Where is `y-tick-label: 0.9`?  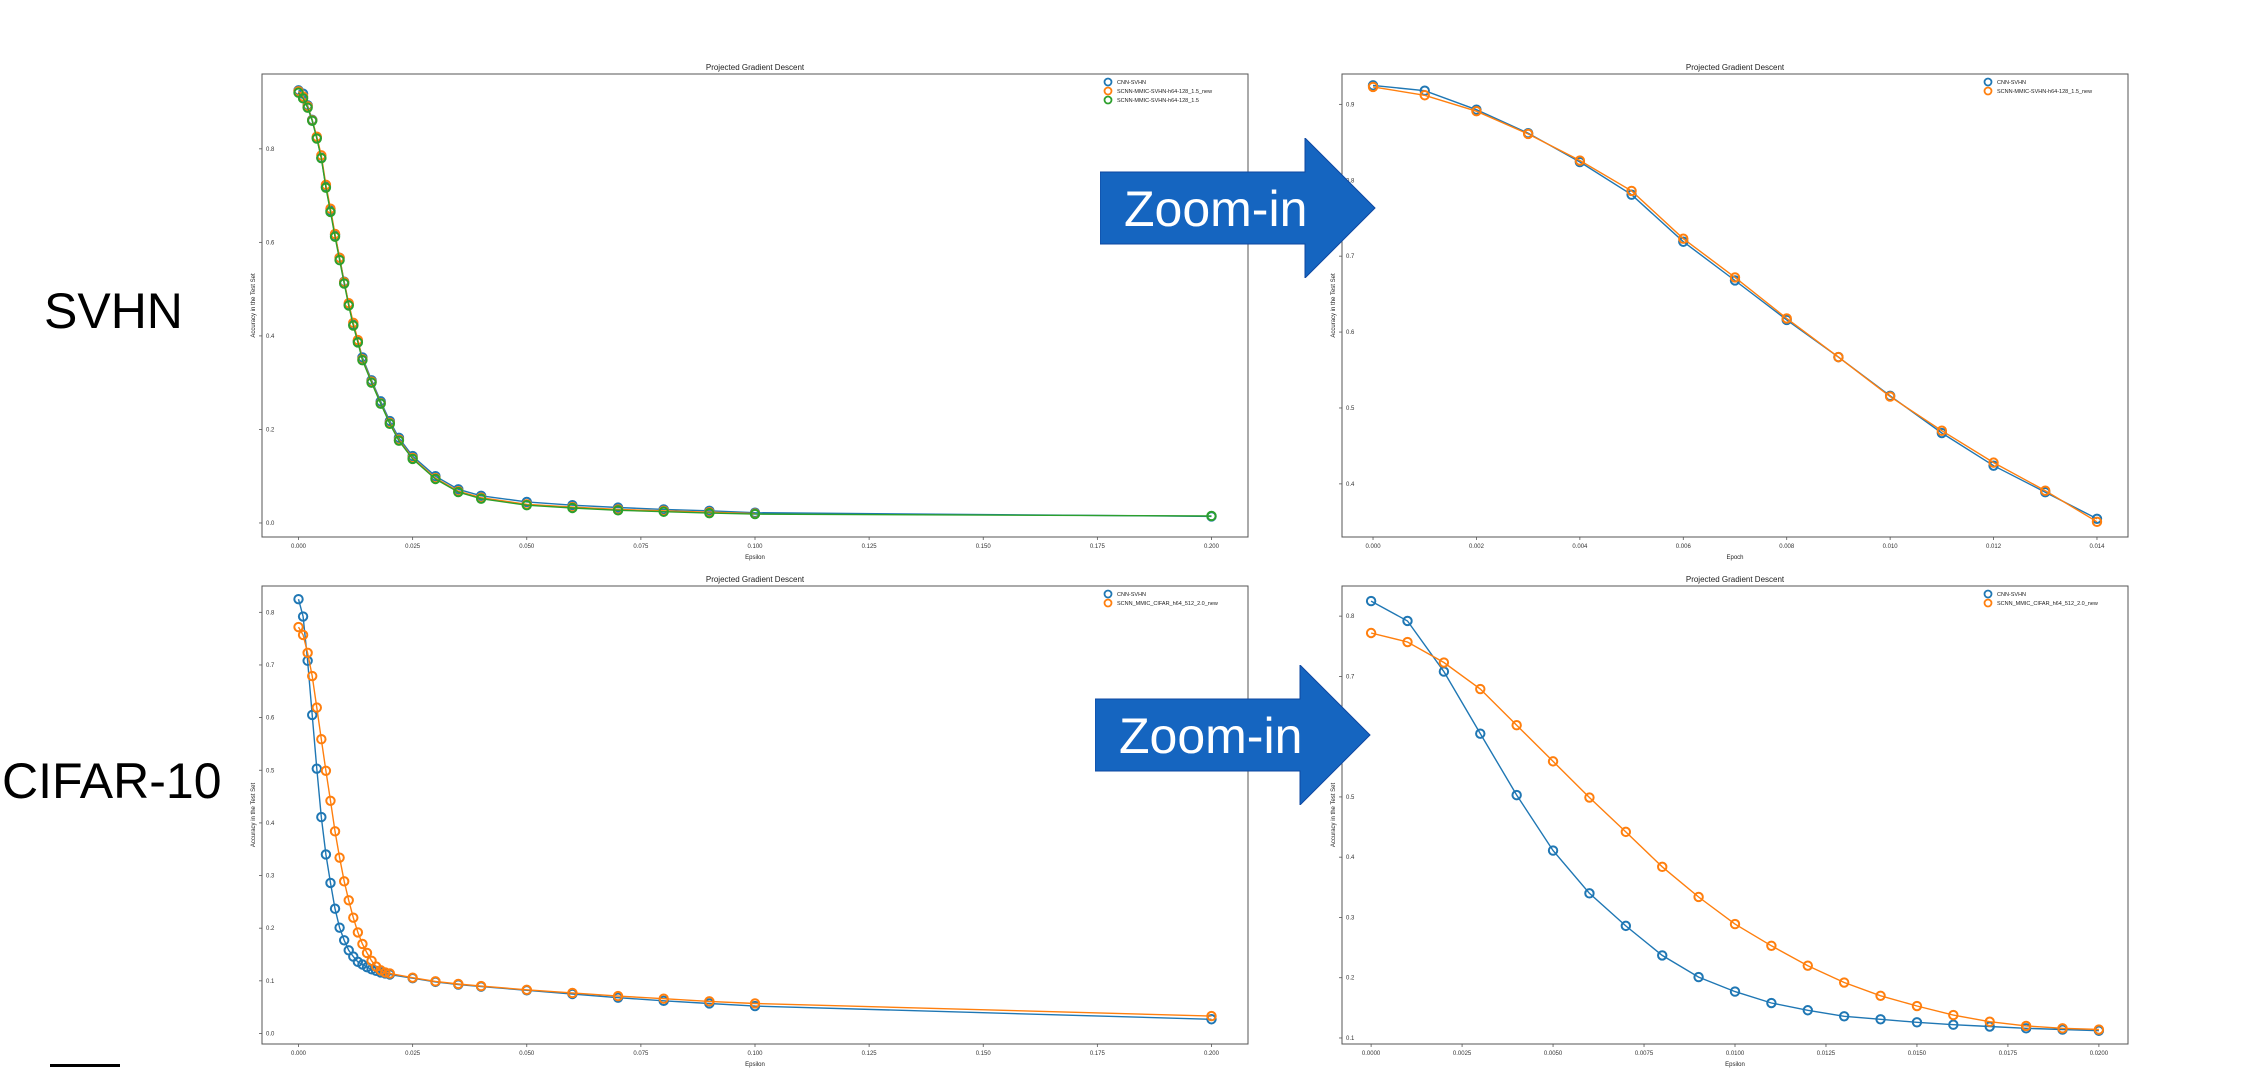 y-tick-label: 0.9 is located at coordinates (1350, 105).